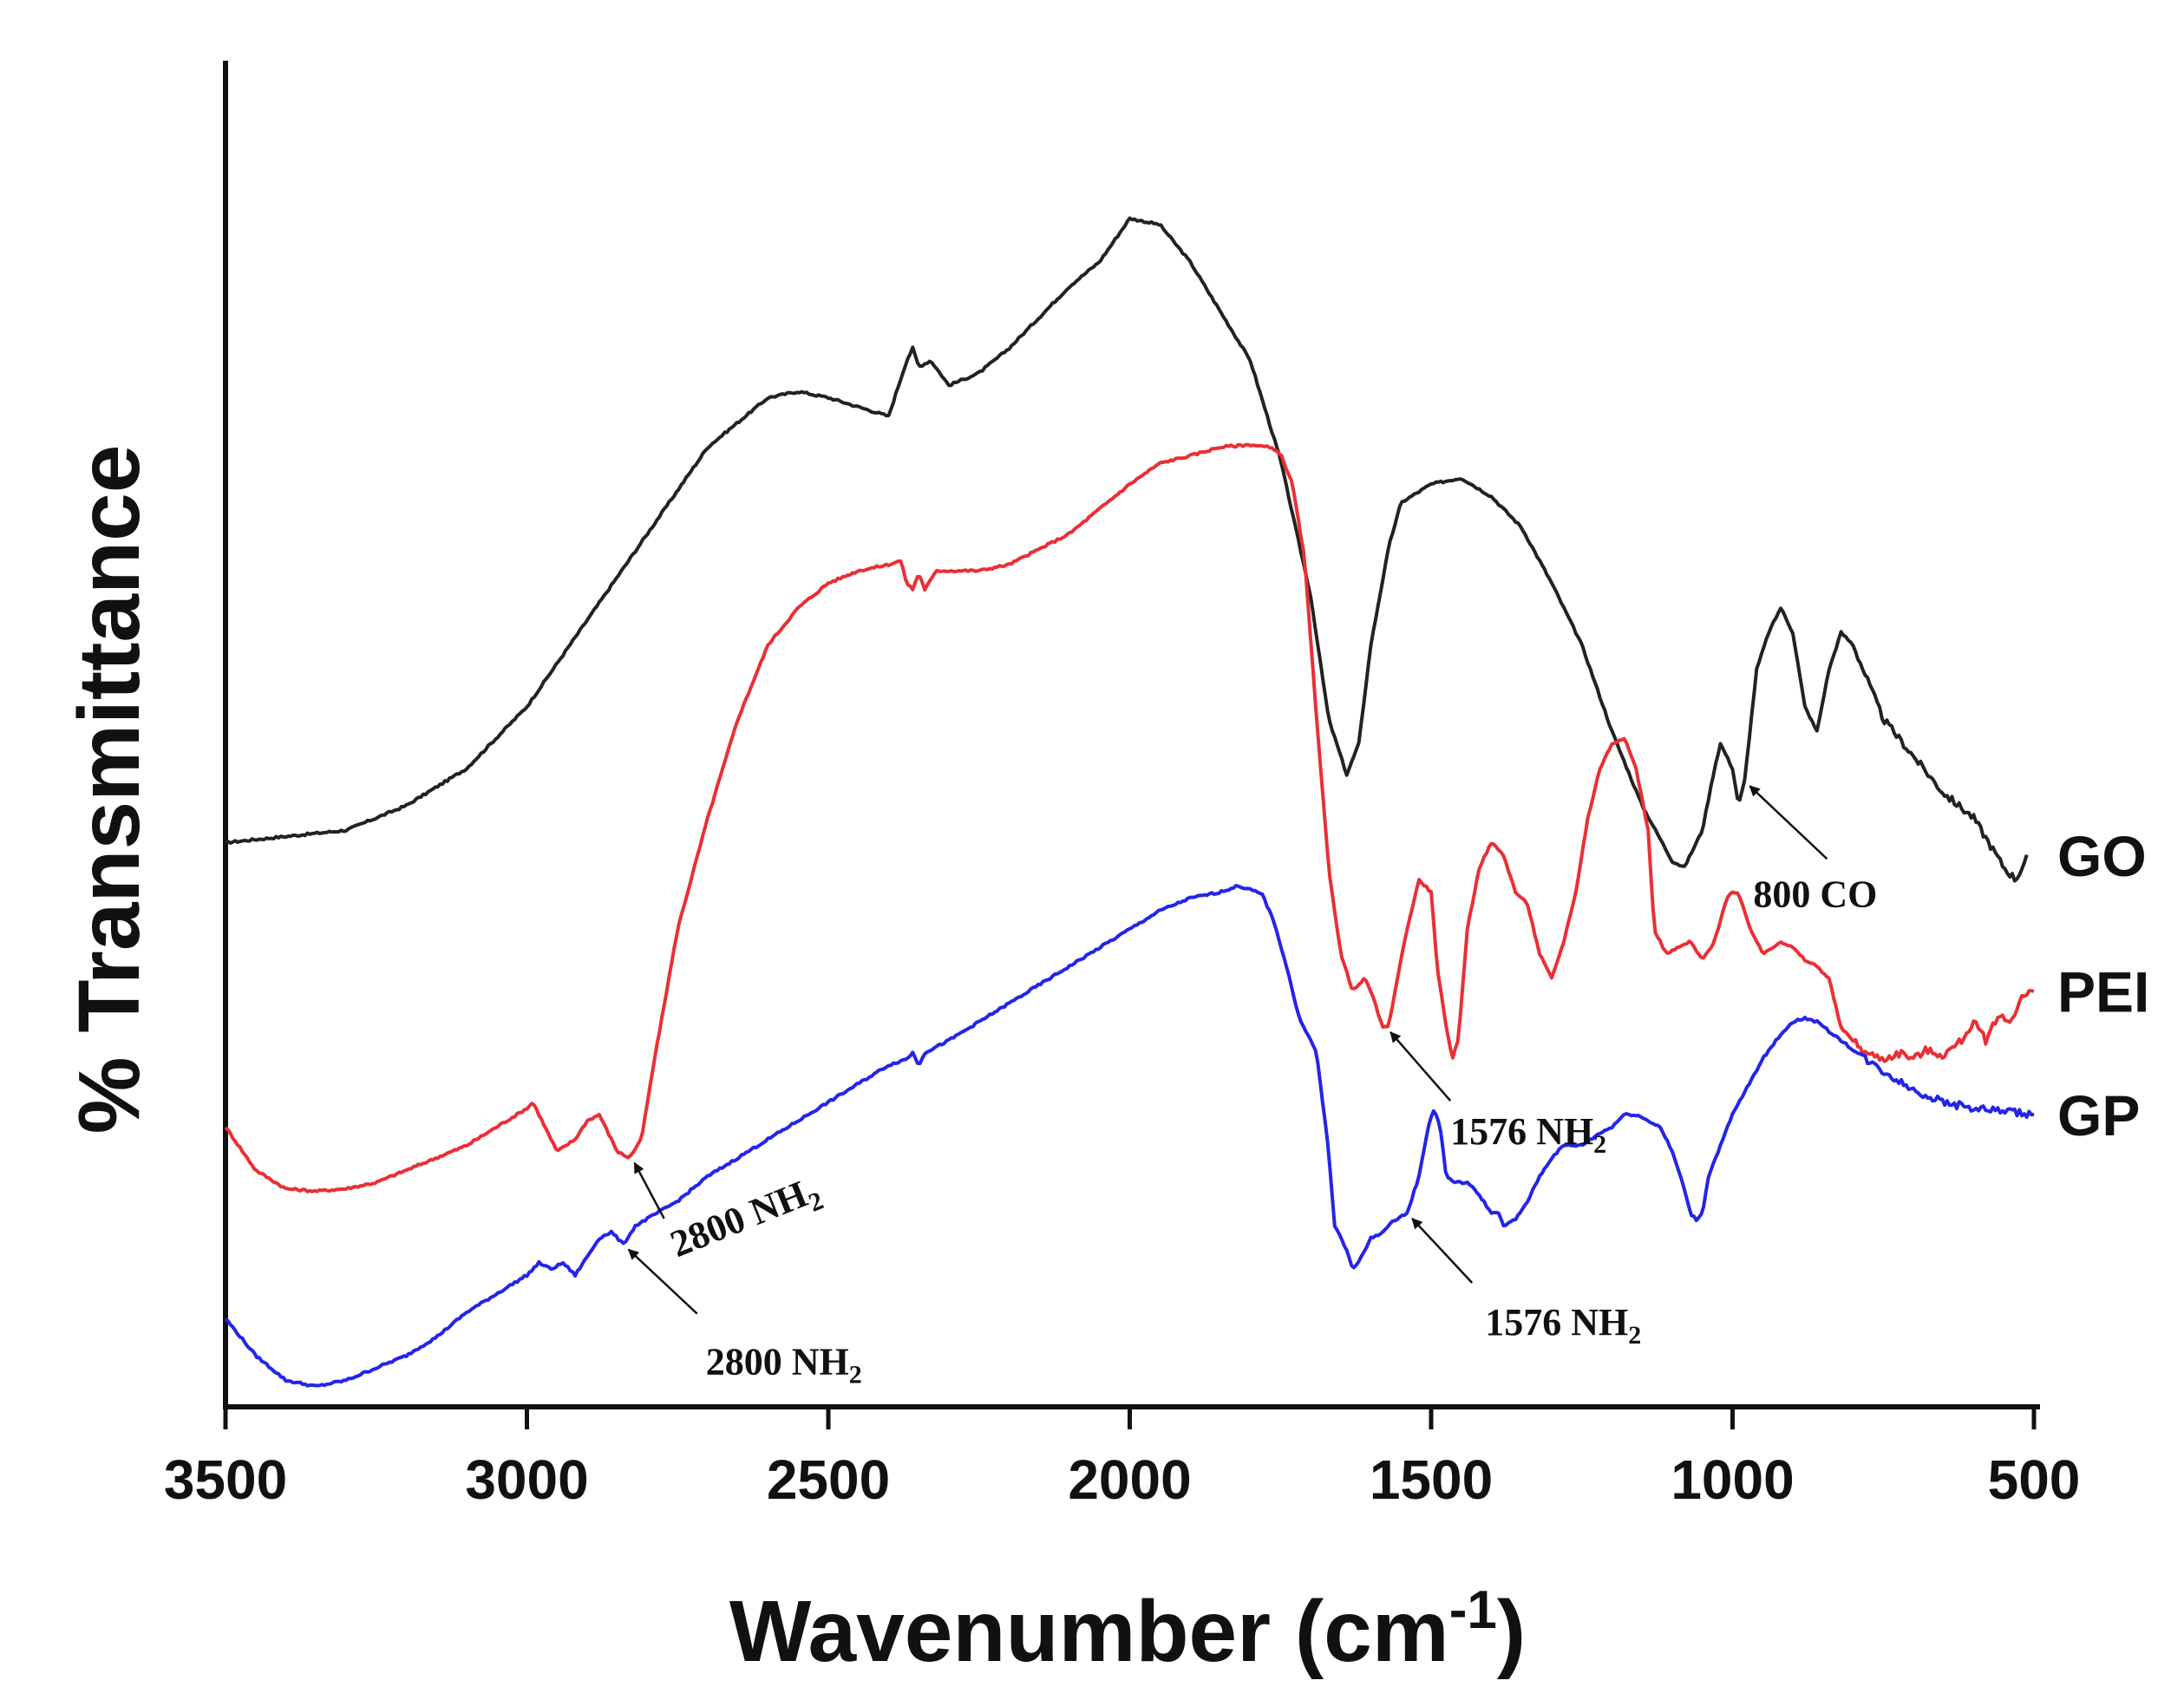 The height and width of the screenshot is (1700, 2184). What do you see at coordinates (1129, 1479) in the screenshot?
I see `x-tick-label: 2000` at bounding box center [1129, 1479].